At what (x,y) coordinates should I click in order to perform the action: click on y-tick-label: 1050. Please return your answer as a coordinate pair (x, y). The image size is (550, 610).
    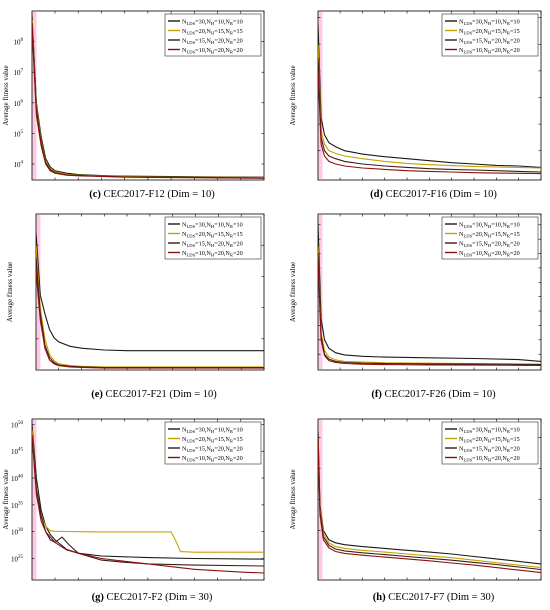
    Looking at the image, I should click on (17, 425).